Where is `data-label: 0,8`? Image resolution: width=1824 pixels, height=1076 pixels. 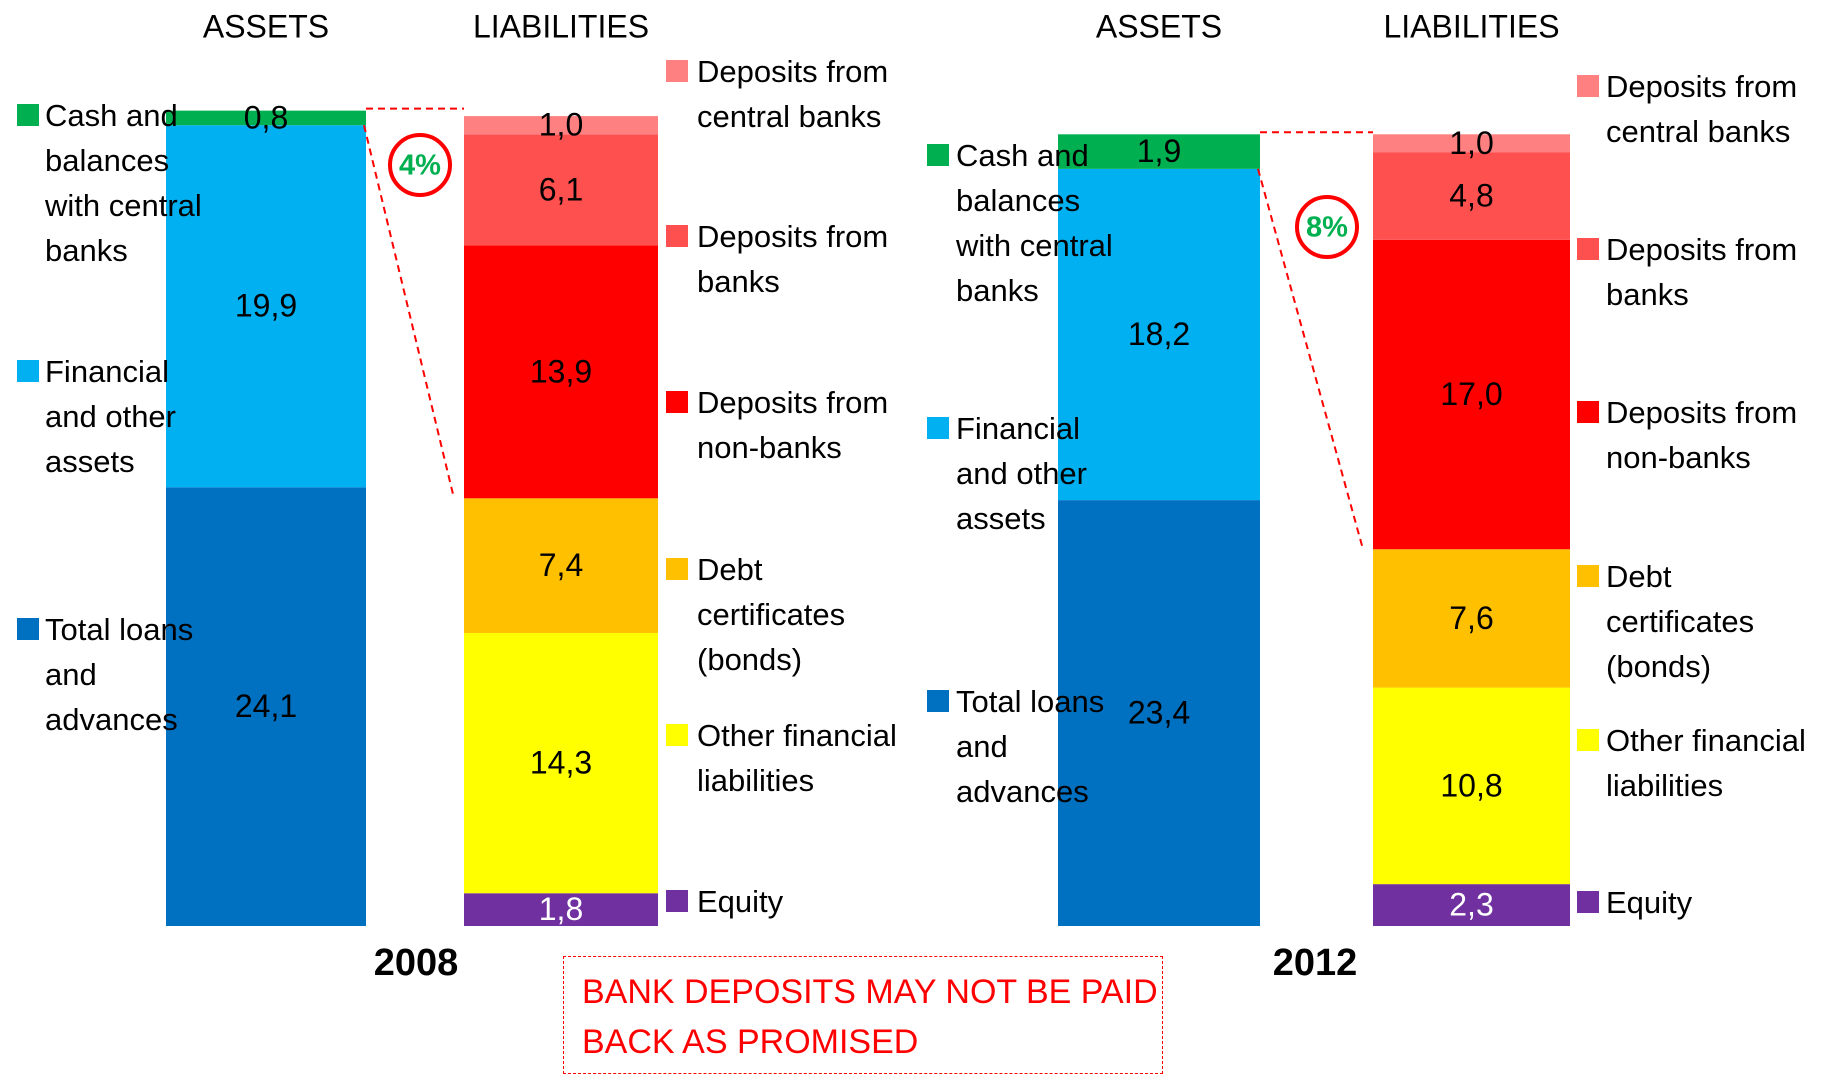 data-label: 0,8 is located at coordinates (266, 117).